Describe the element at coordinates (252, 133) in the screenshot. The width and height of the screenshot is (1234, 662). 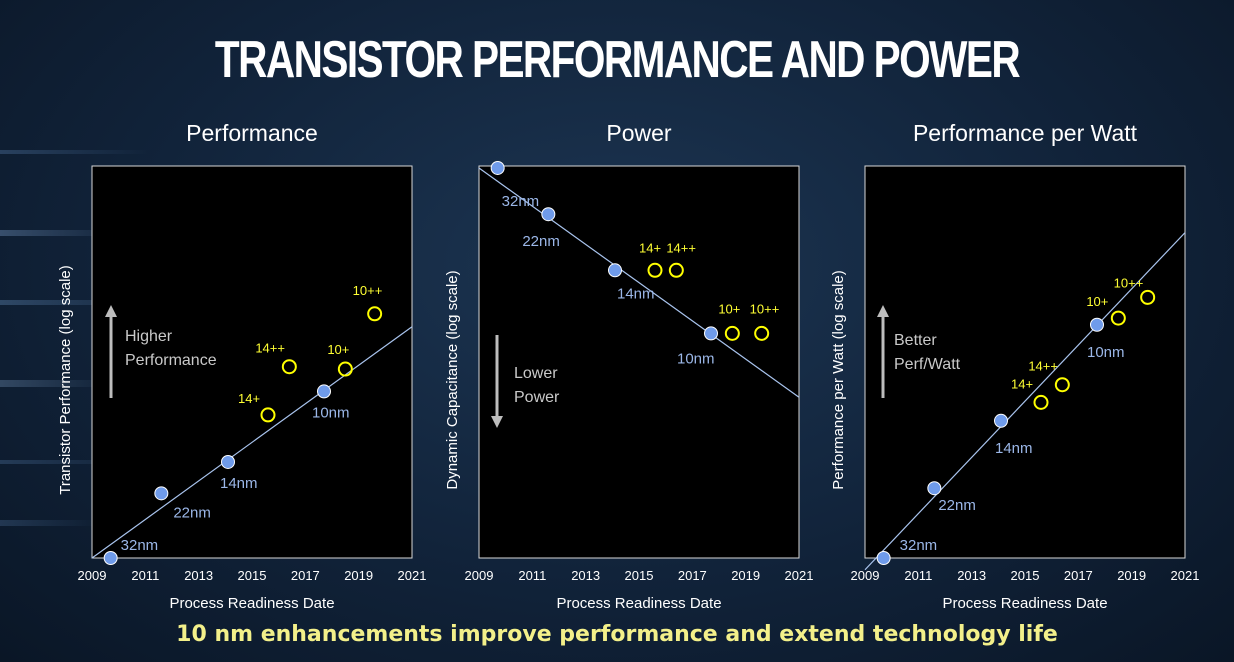
I see `panel-title-1: Performance` at that location.